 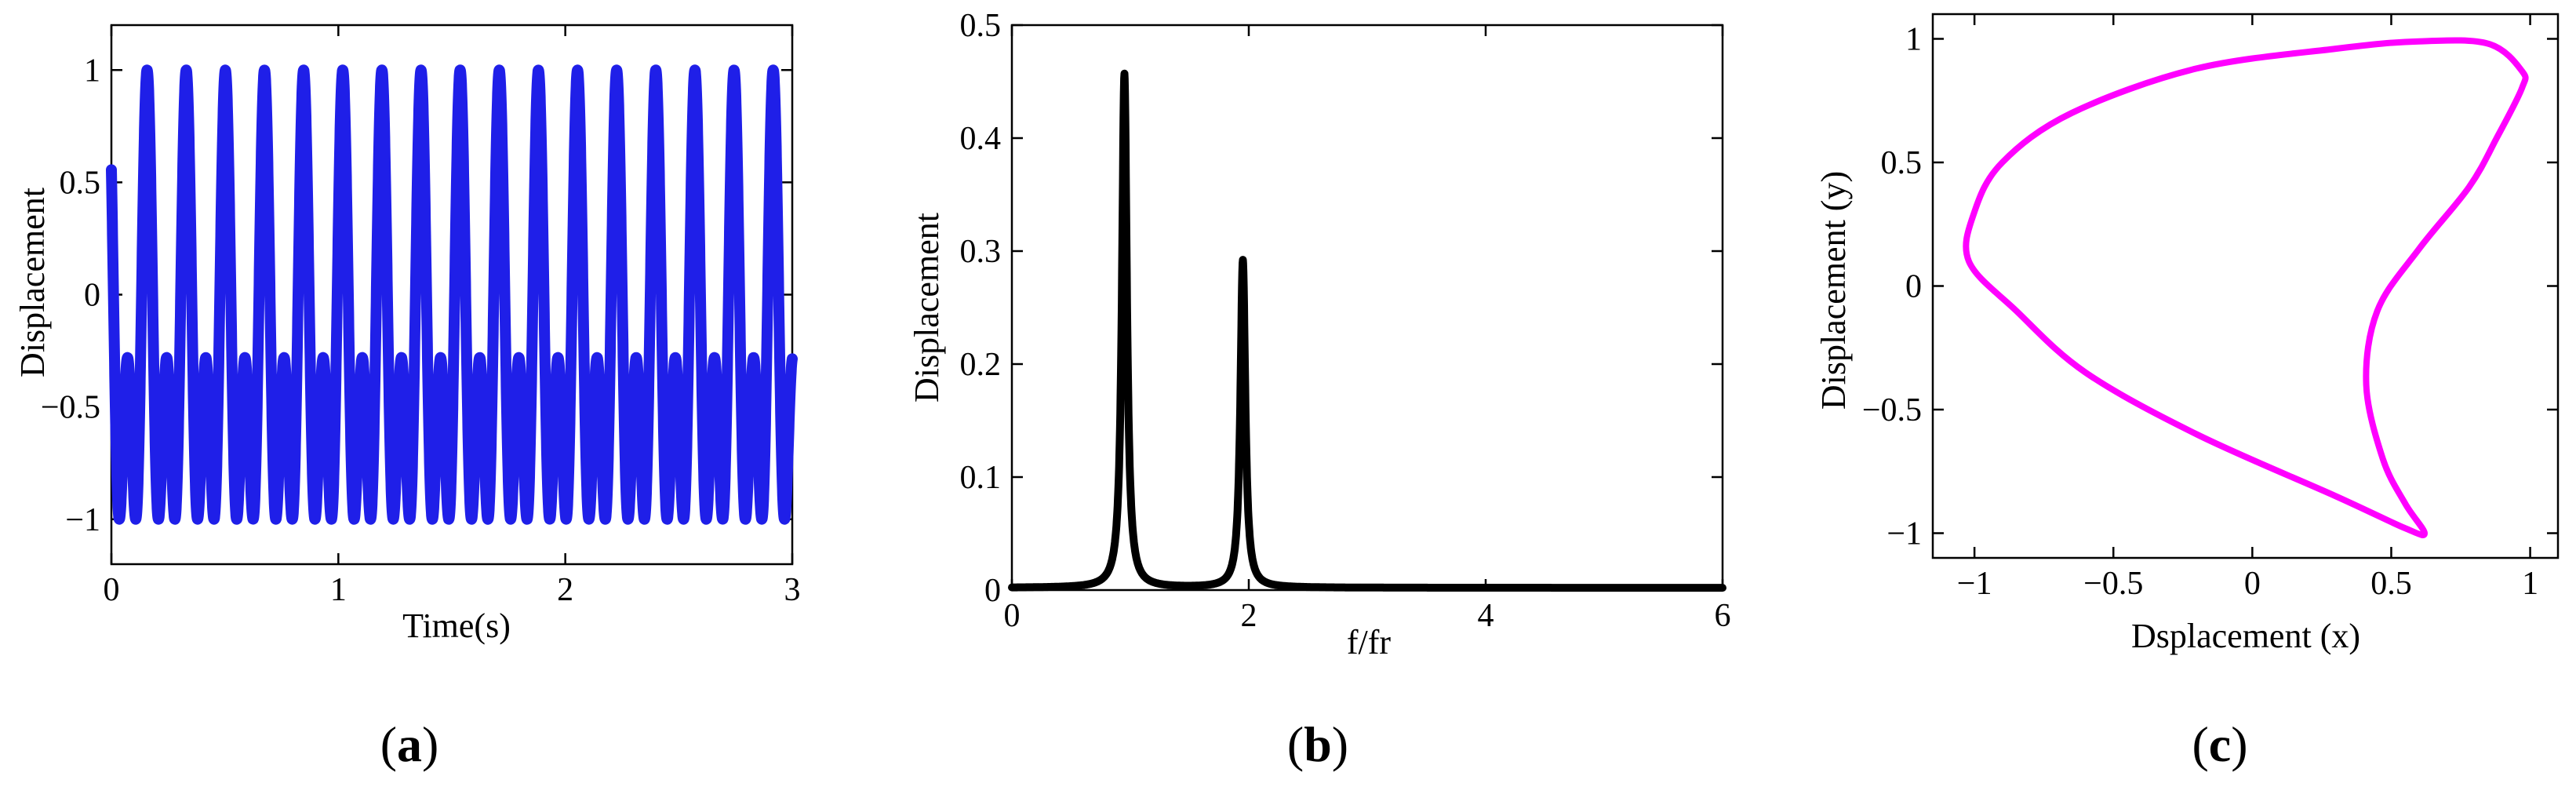 I want to click on panel-c-xtick-label: 1, so click(x=2530, y=584).